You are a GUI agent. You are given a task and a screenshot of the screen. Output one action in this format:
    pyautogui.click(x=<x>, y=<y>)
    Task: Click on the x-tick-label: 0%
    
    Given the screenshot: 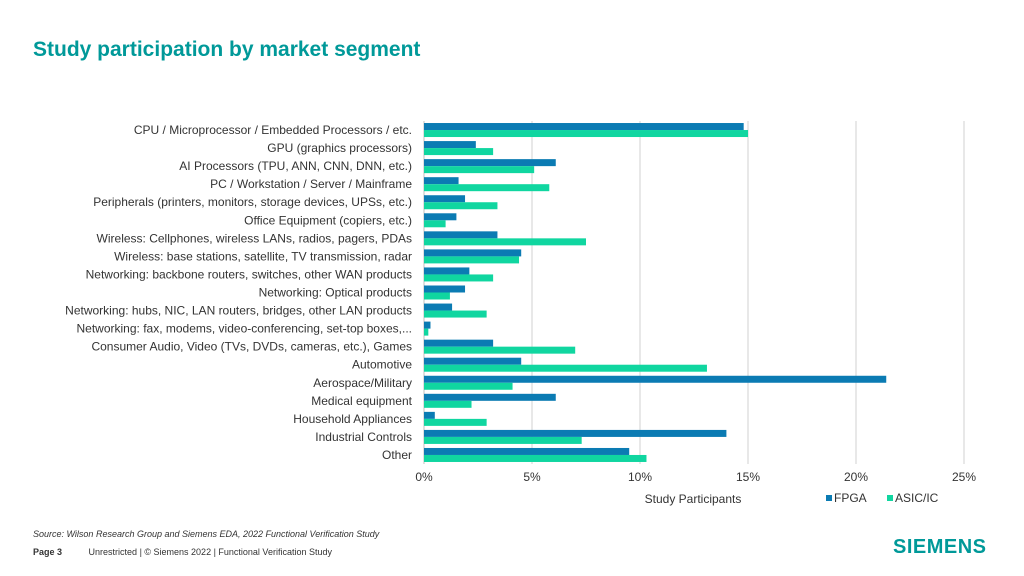 What is the action you would take?
    pyautogui.click(x=424, y=477)
    